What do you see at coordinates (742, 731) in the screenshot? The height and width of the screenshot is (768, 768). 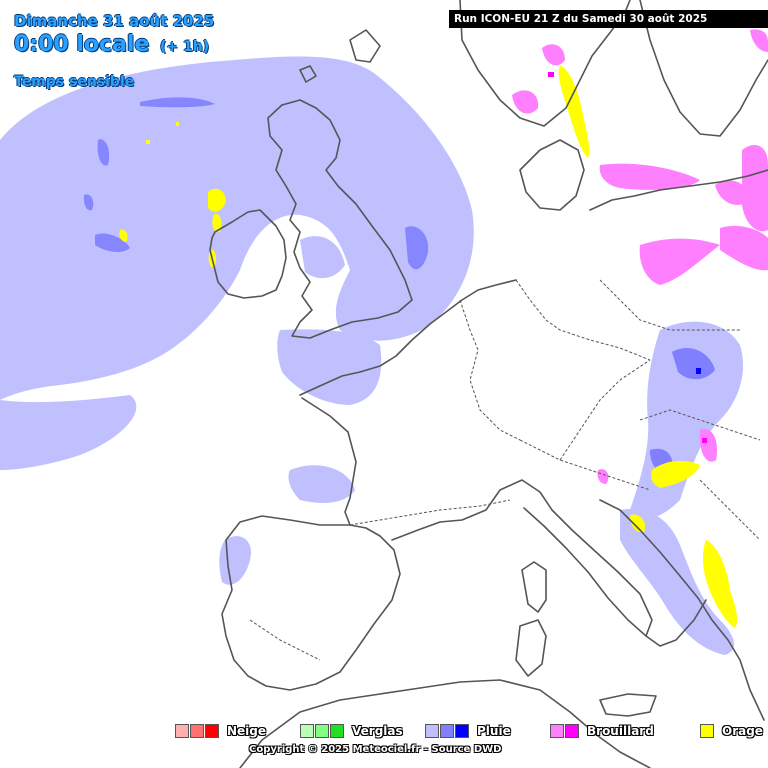 I see `legend-orage-label: Orage` at bounding box center [742, 731].